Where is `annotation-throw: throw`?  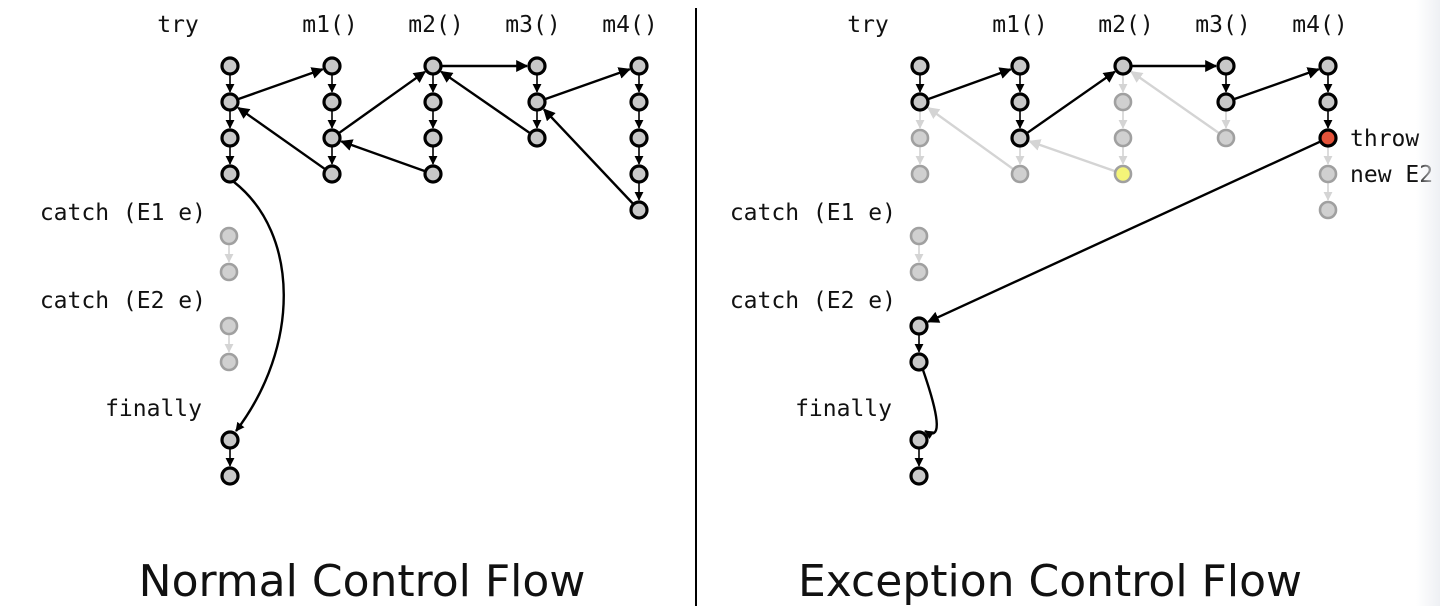
annotation-throw: throw is located at coordinates (1384, 139).